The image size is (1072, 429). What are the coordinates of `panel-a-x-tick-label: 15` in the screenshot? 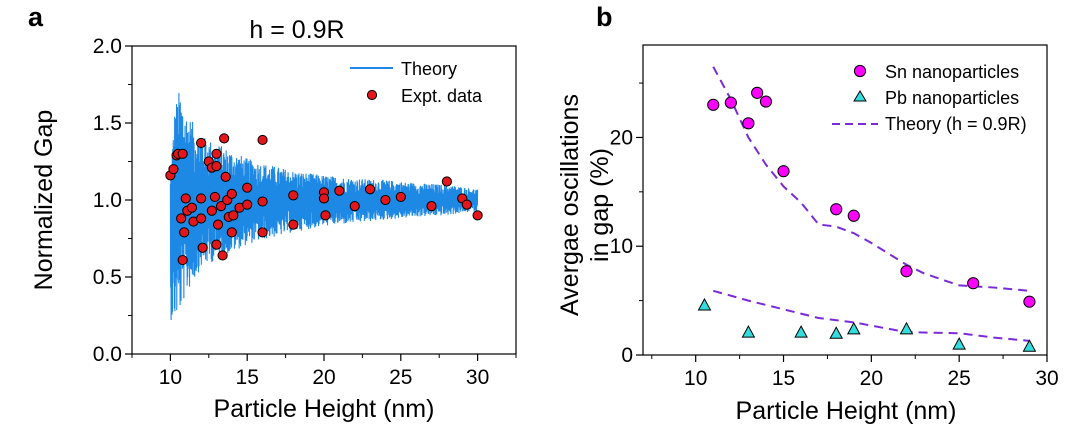 It's located at (247, 377).